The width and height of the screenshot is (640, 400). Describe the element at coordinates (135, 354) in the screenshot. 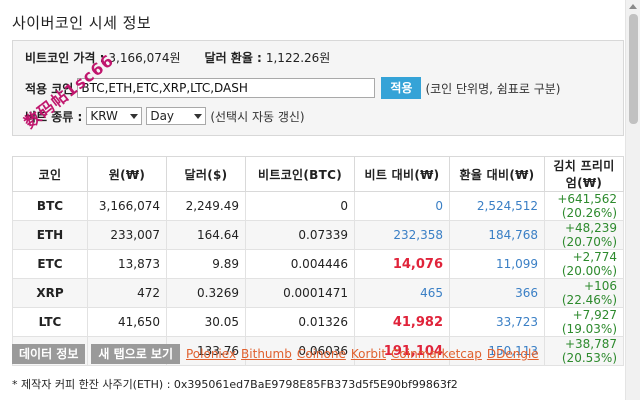

I see `new-tab-button: 새 탭으로 보기` at that location.